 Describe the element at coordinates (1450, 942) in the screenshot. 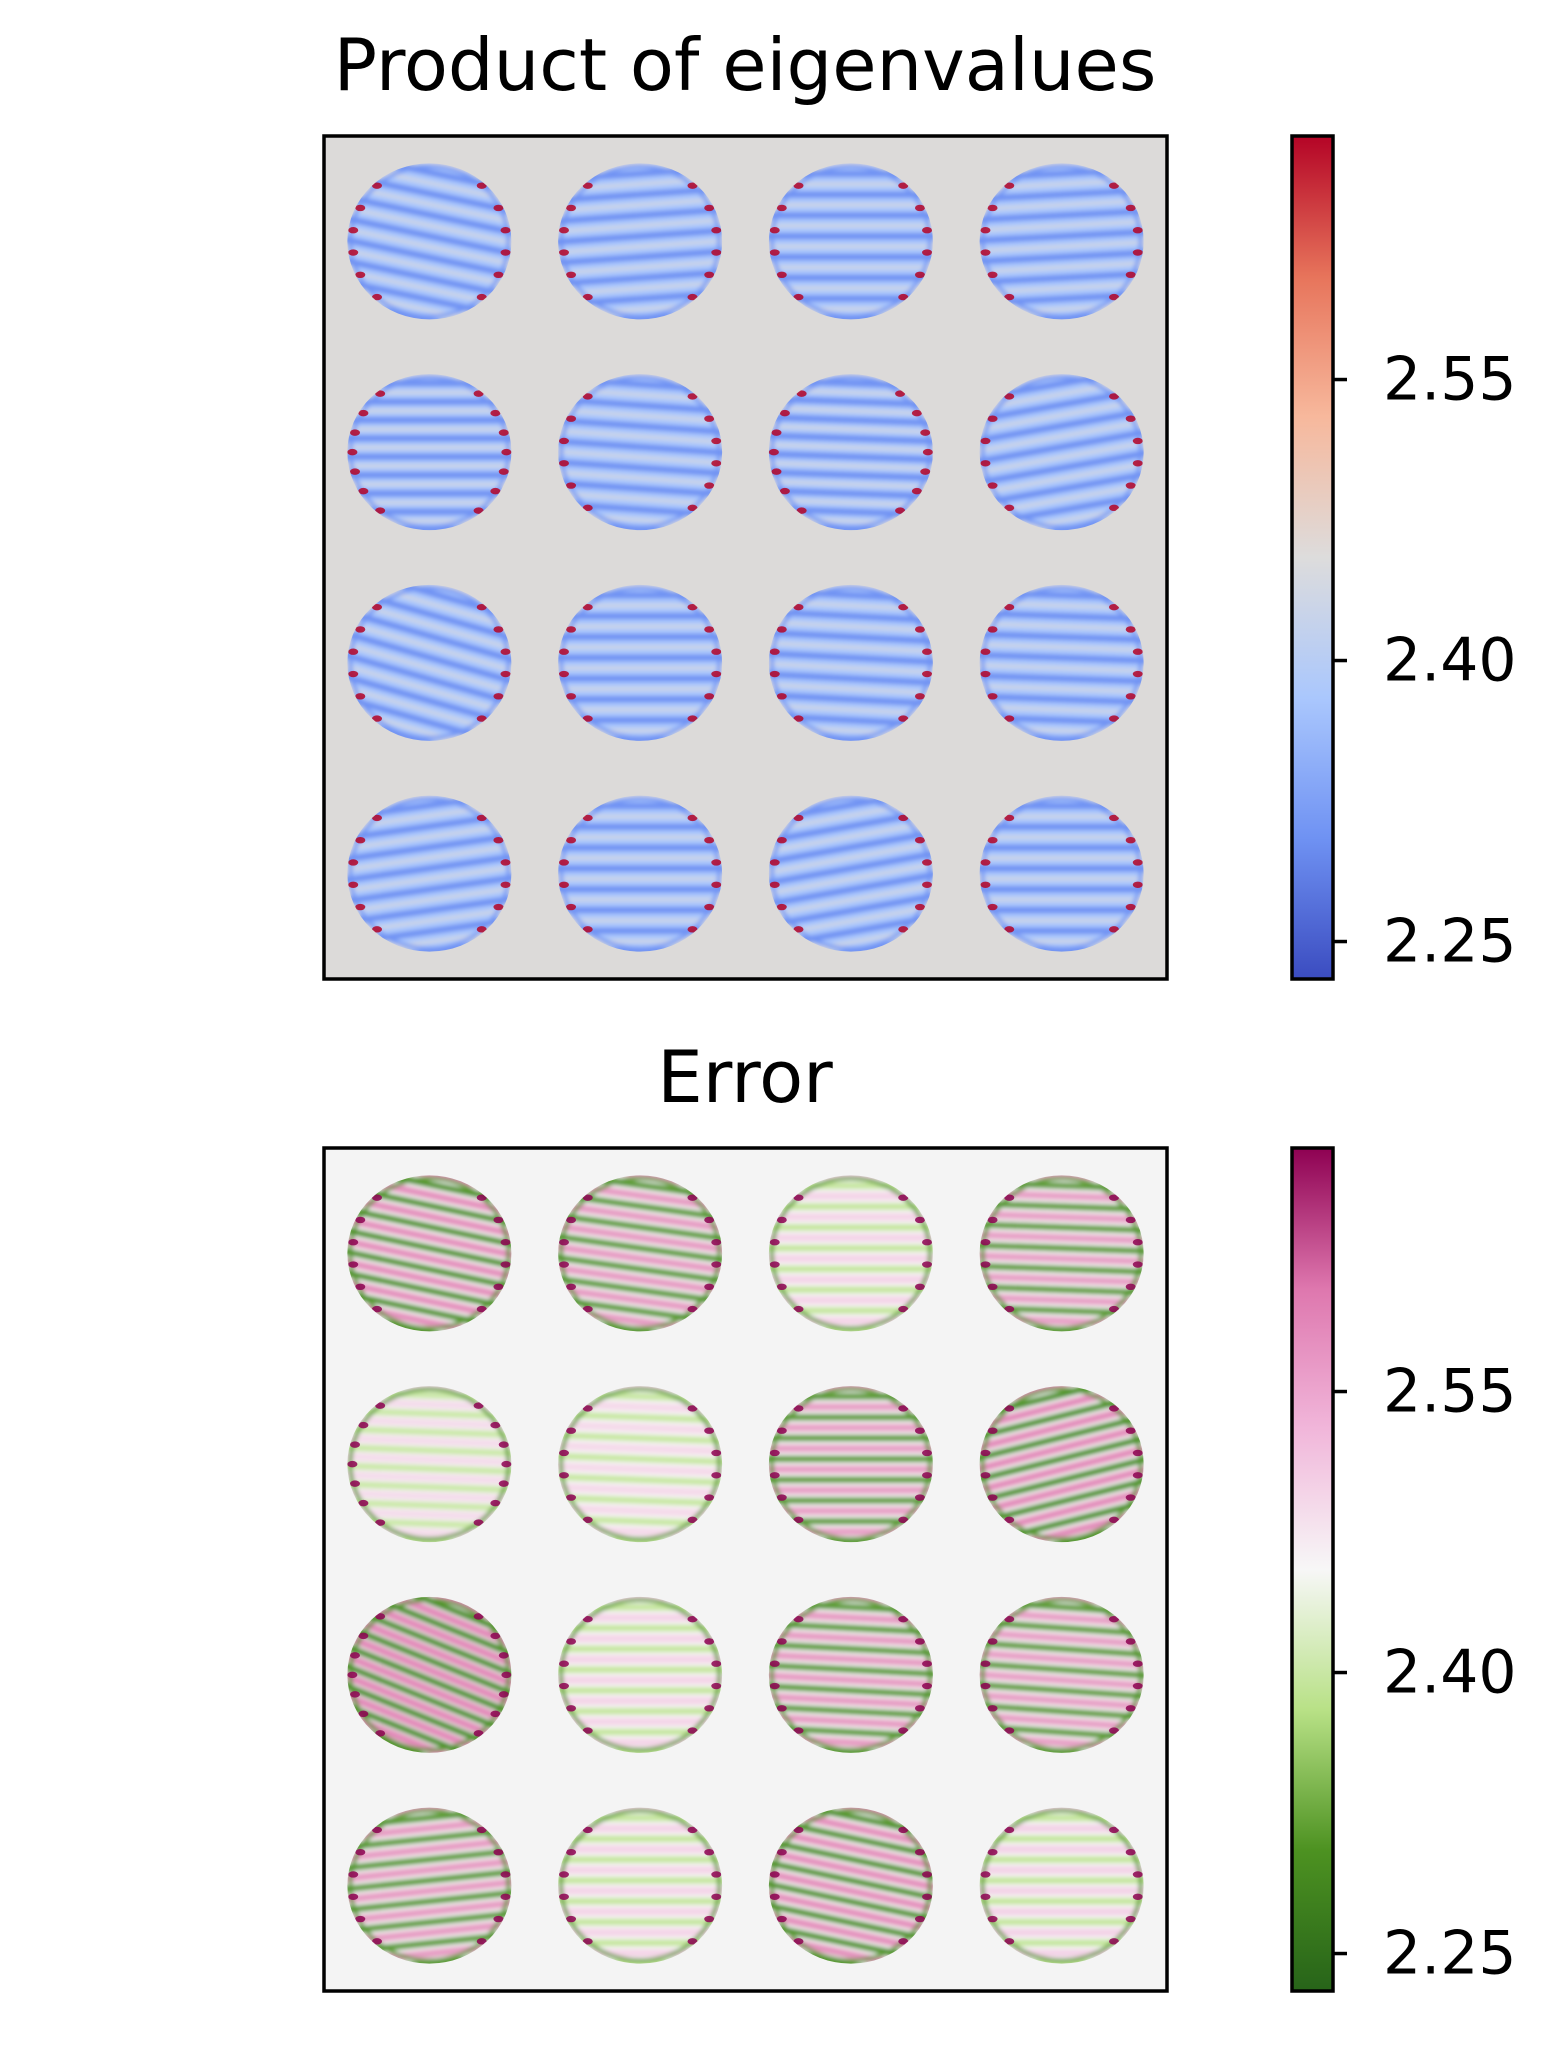

I see `colorbar-tick-label-product-1: 2.25` at that location.